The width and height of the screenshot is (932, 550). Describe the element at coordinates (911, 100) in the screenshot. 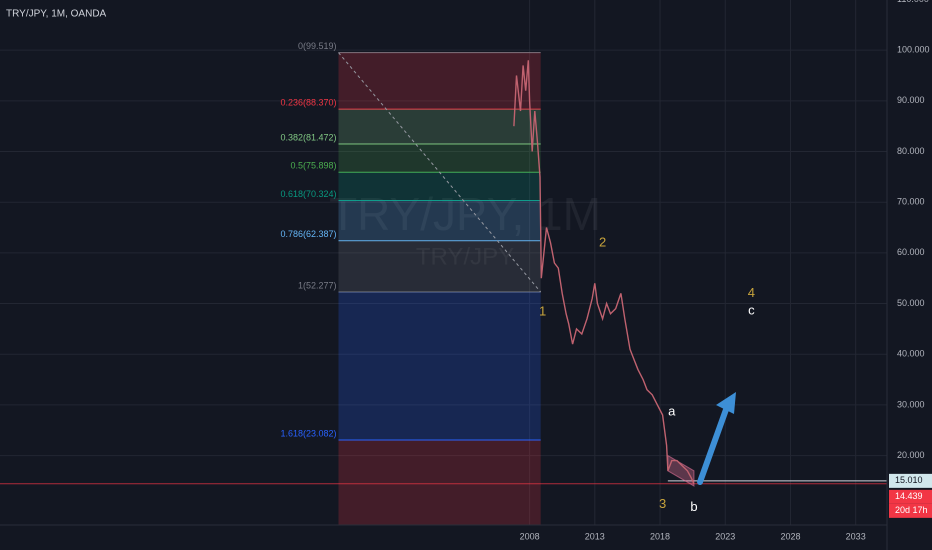

I see `y-tick-label: 90.000` at that location.